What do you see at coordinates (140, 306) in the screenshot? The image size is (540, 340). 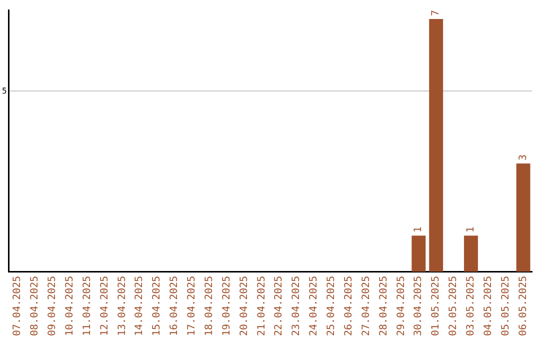 I see `x-tick-label: 14.04.2025` at bounding box center [140, 306].